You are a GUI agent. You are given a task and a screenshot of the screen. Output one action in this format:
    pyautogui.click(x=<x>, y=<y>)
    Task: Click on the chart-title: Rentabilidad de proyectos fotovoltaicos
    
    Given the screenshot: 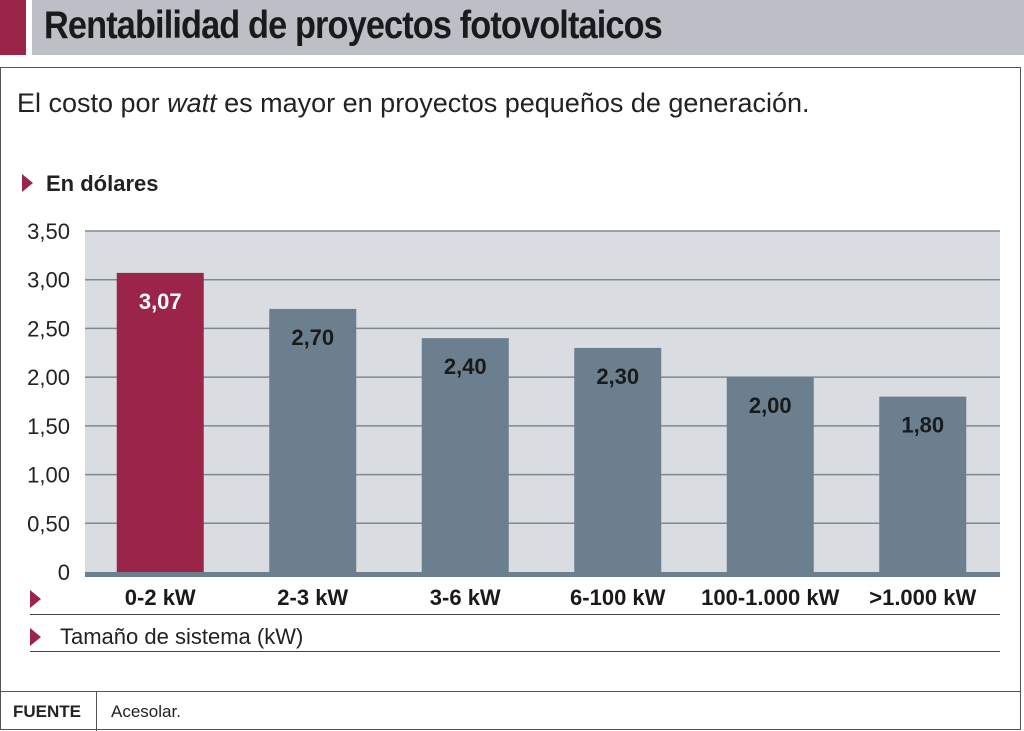 What is the action you would take?
    pyautogui.click(x=353, y=25)
    